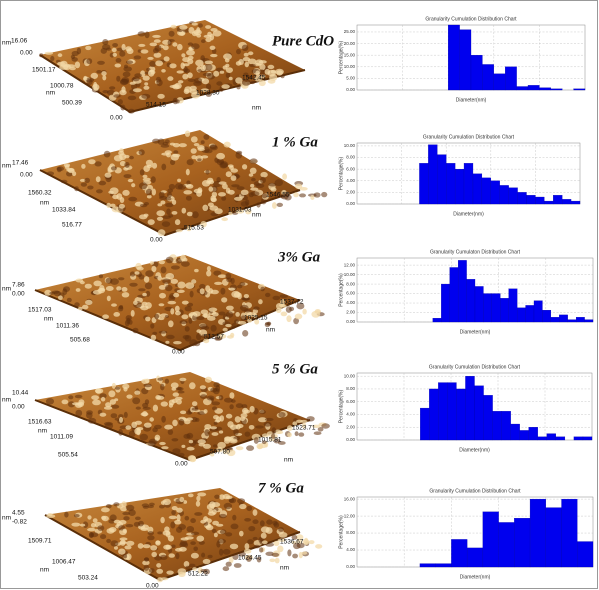  Describe the element at coordinates (278, 195) in the screenshot. I see `afm-axis-label: 1546.55` at that location.